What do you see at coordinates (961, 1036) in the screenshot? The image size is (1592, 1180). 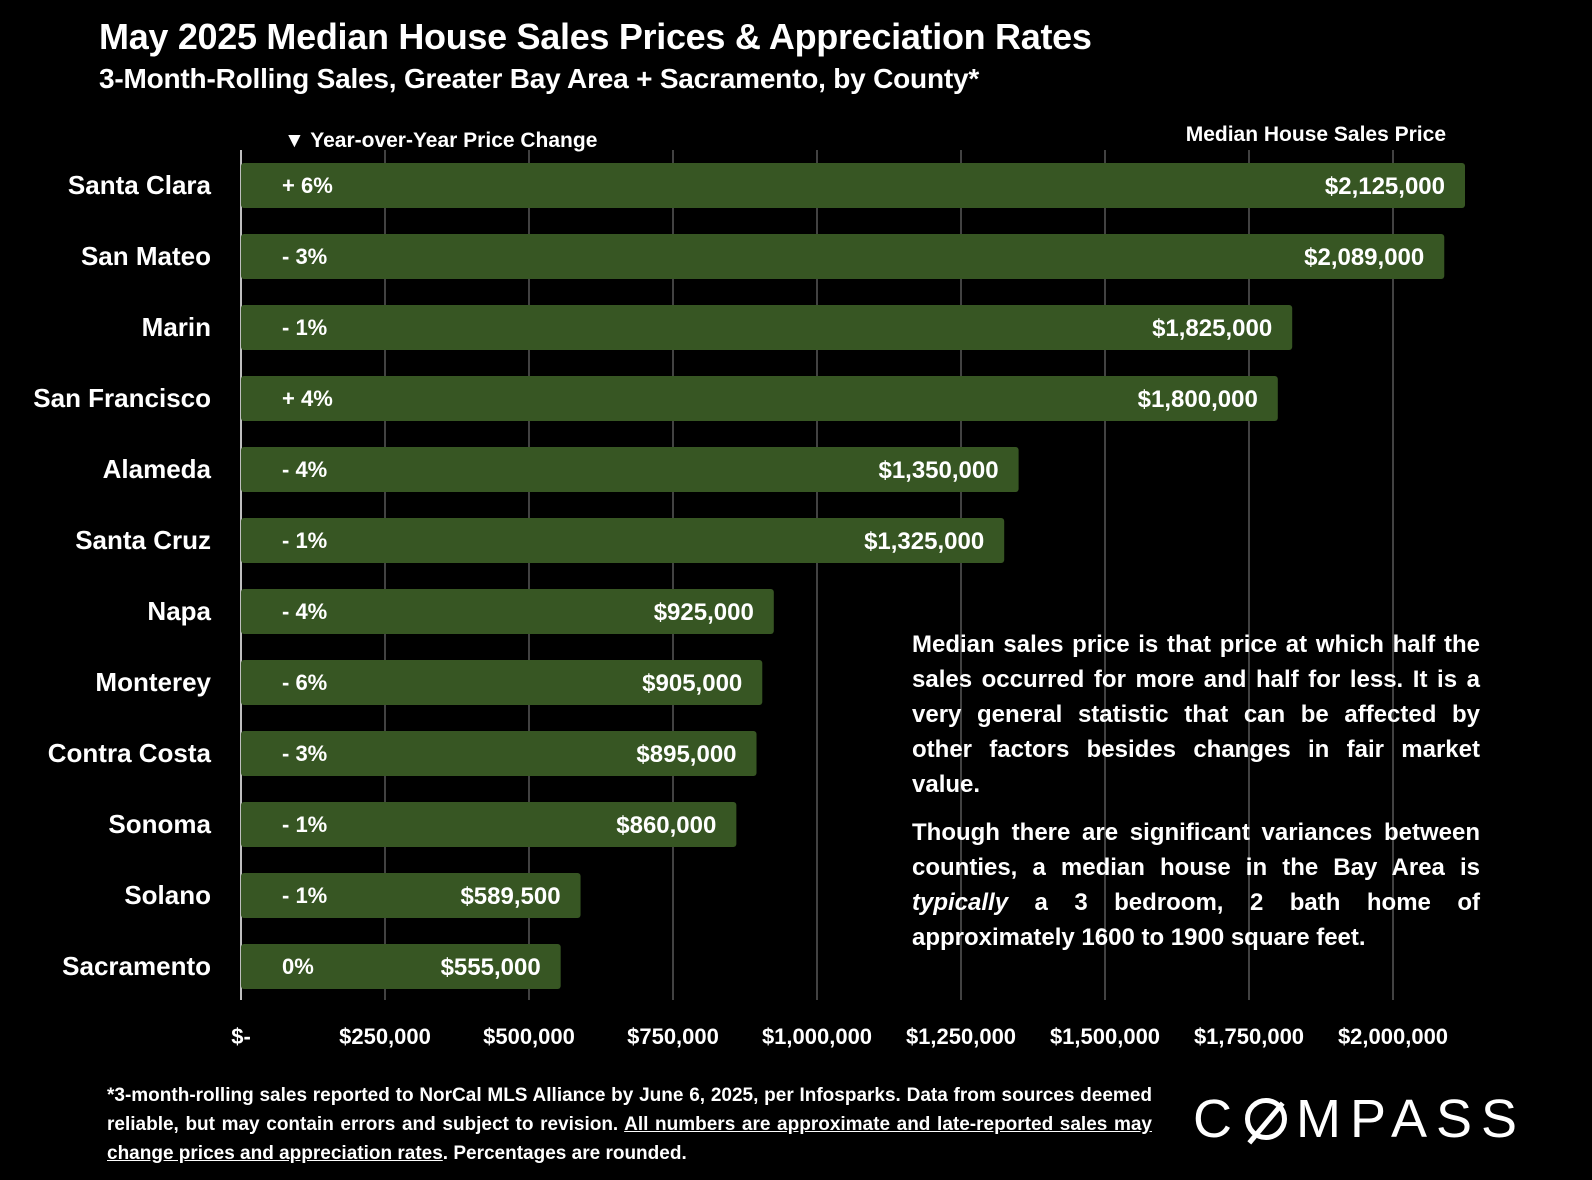 I see `x-tick-label: $1,250,000` at bounding box center [961, 1036].